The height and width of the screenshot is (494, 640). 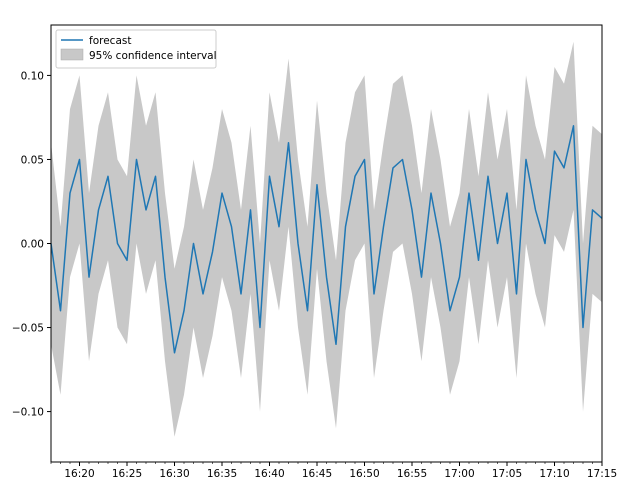 What do you see at coordinates (602, 474) in the screenshot?
I see `x-tick-label: 17:15` at bounding box center [602, 474].